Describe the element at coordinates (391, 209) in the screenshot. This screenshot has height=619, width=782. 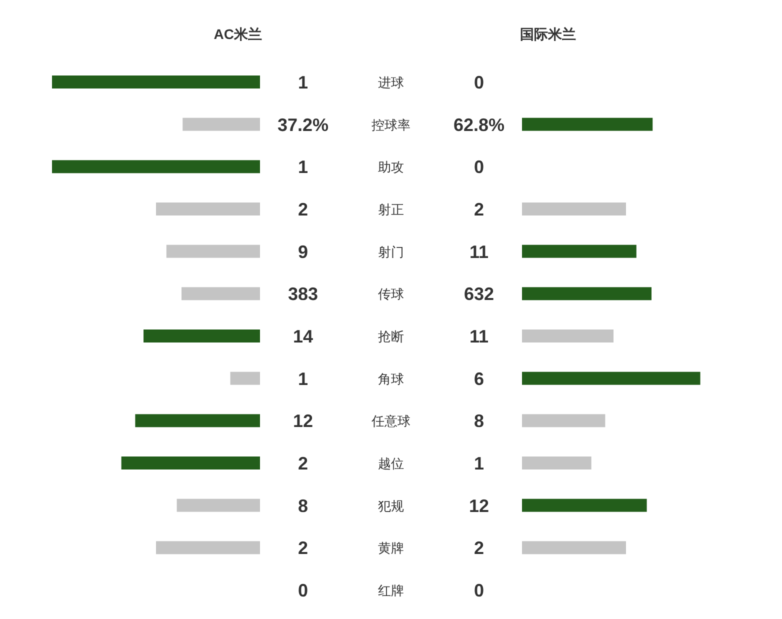
I see `category-label: 射正` at that location.